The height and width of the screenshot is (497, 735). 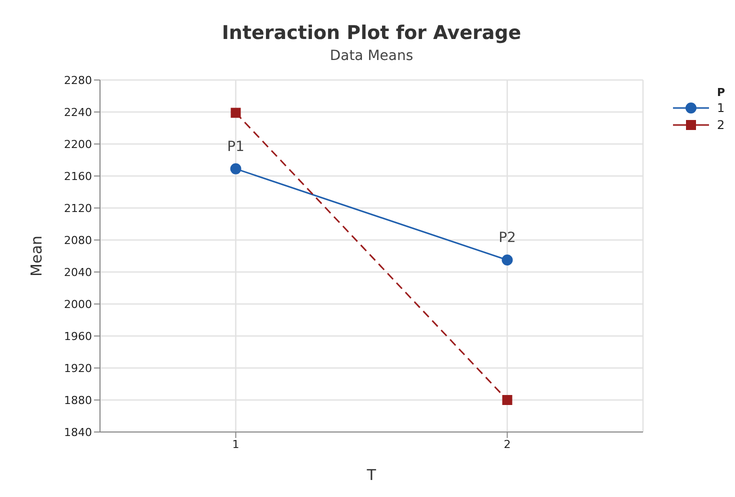 I want to click on legend-title: P, so click(x=721, y=92).